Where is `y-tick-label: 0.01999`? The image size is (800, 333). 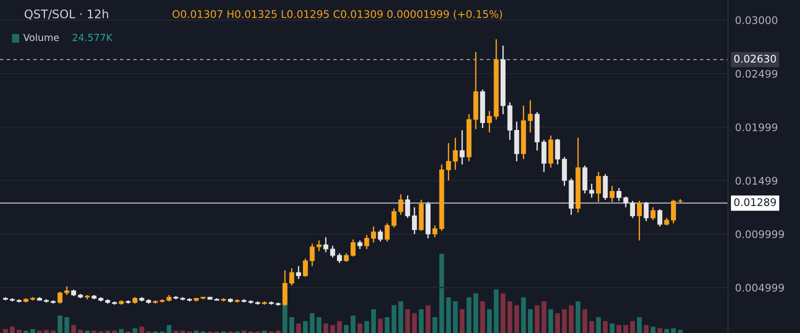 y-tick-label: 0.01999 is located at coordinates (757, 127).